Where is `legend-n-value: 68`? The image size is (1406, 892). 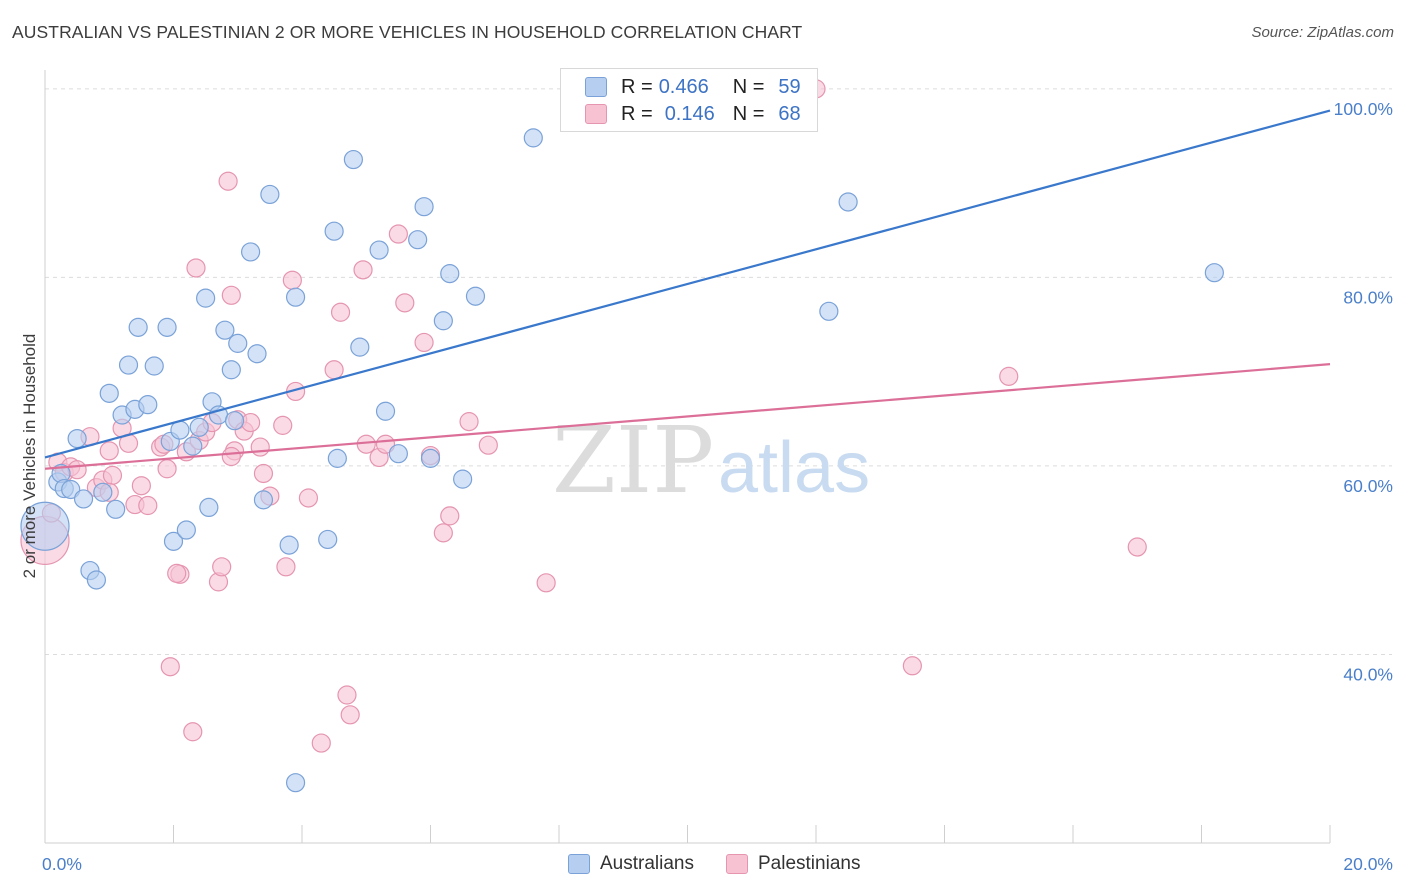 legend-n-value: 68 is located at coordinates (789, 113).